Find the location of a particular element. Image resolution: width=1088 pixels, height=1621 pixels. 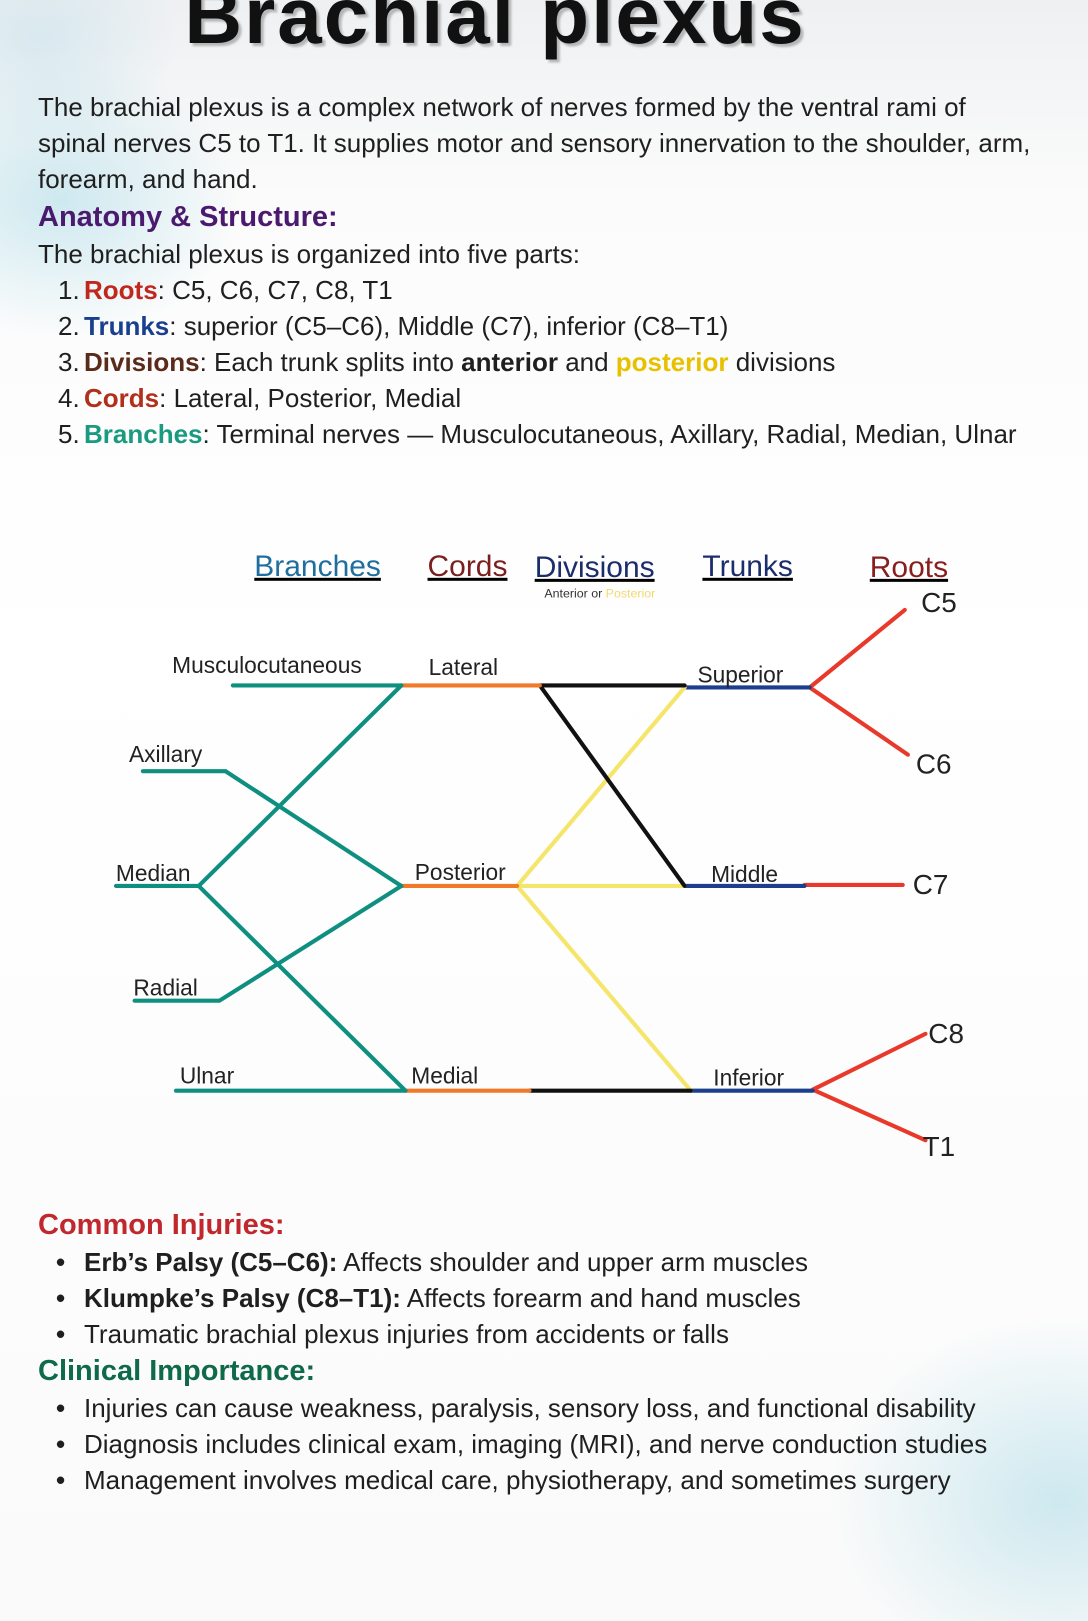

text: Affects forearm and hand muscles is located at coordinates (600, 1298).